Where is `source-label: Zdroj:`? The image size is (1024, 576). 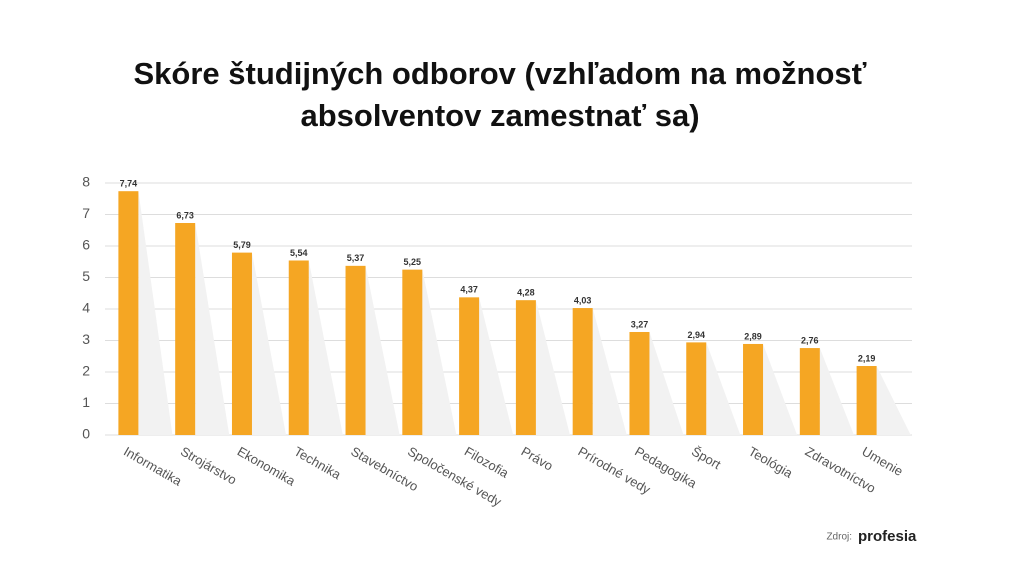
source-label: Zdroj: is located at coordinates (839, 537).